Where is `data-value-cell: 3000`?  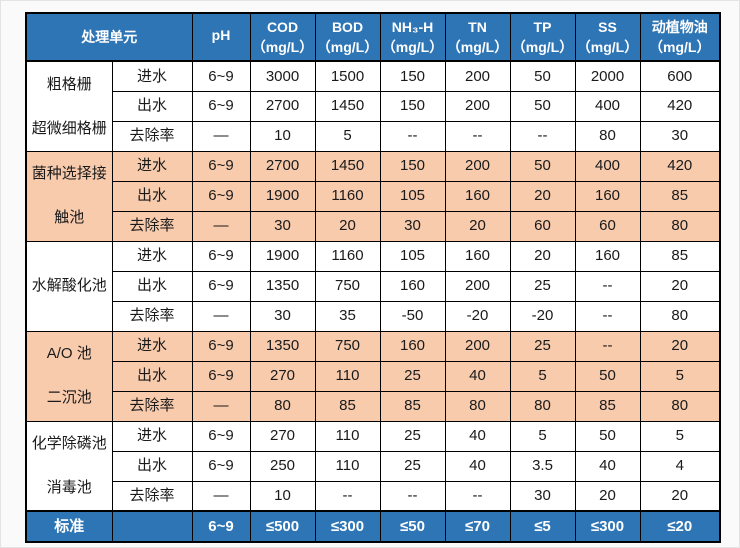
data-value-cell: 3000 is located at coordinates (282, 76).